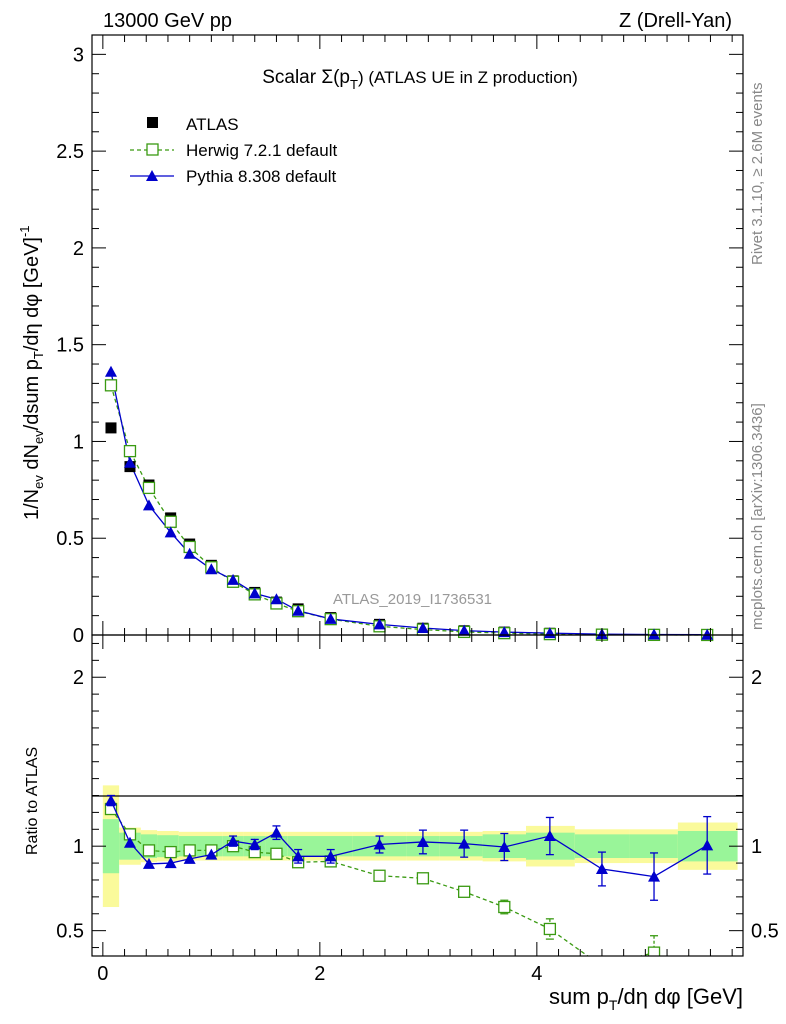  What do you see at coordinates (412, 599) in the screenshot?
I see `watermark: ATLAS_2019_I1736531` at bounding box center [412, 599].